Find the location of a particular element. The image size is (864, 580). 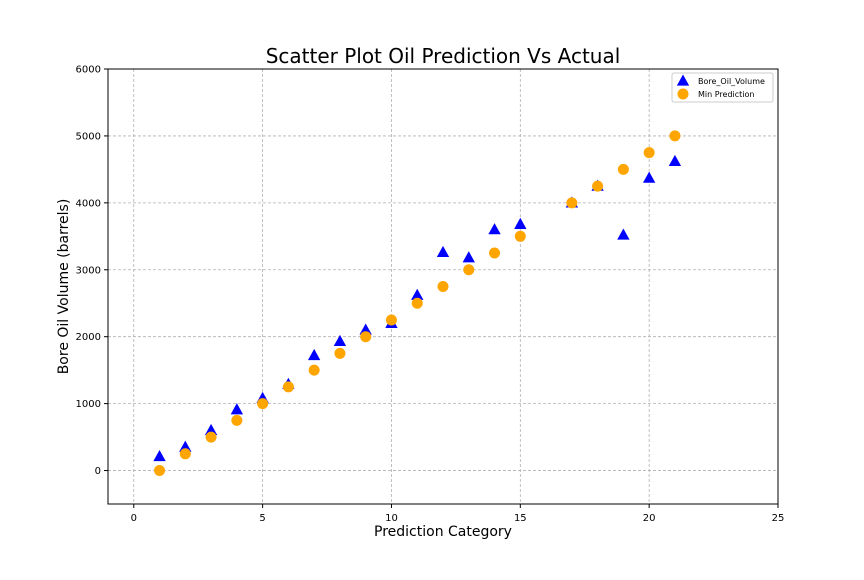

x-tick-label: 25 is located at coordinates (778, 518).